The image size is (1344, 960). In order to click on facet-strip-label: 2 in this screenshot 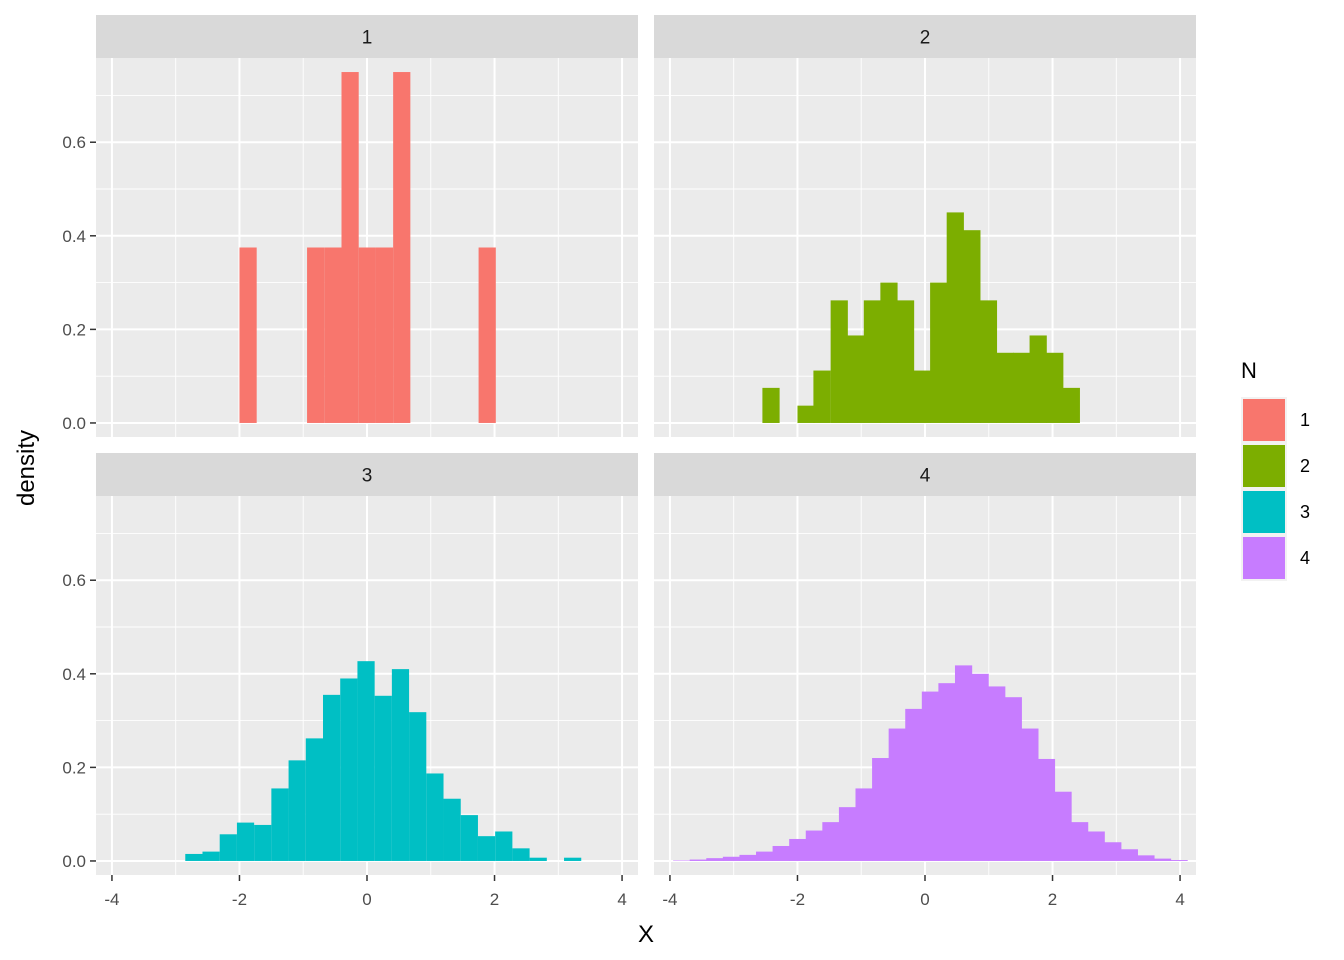, I will do `click(925, 38)`.